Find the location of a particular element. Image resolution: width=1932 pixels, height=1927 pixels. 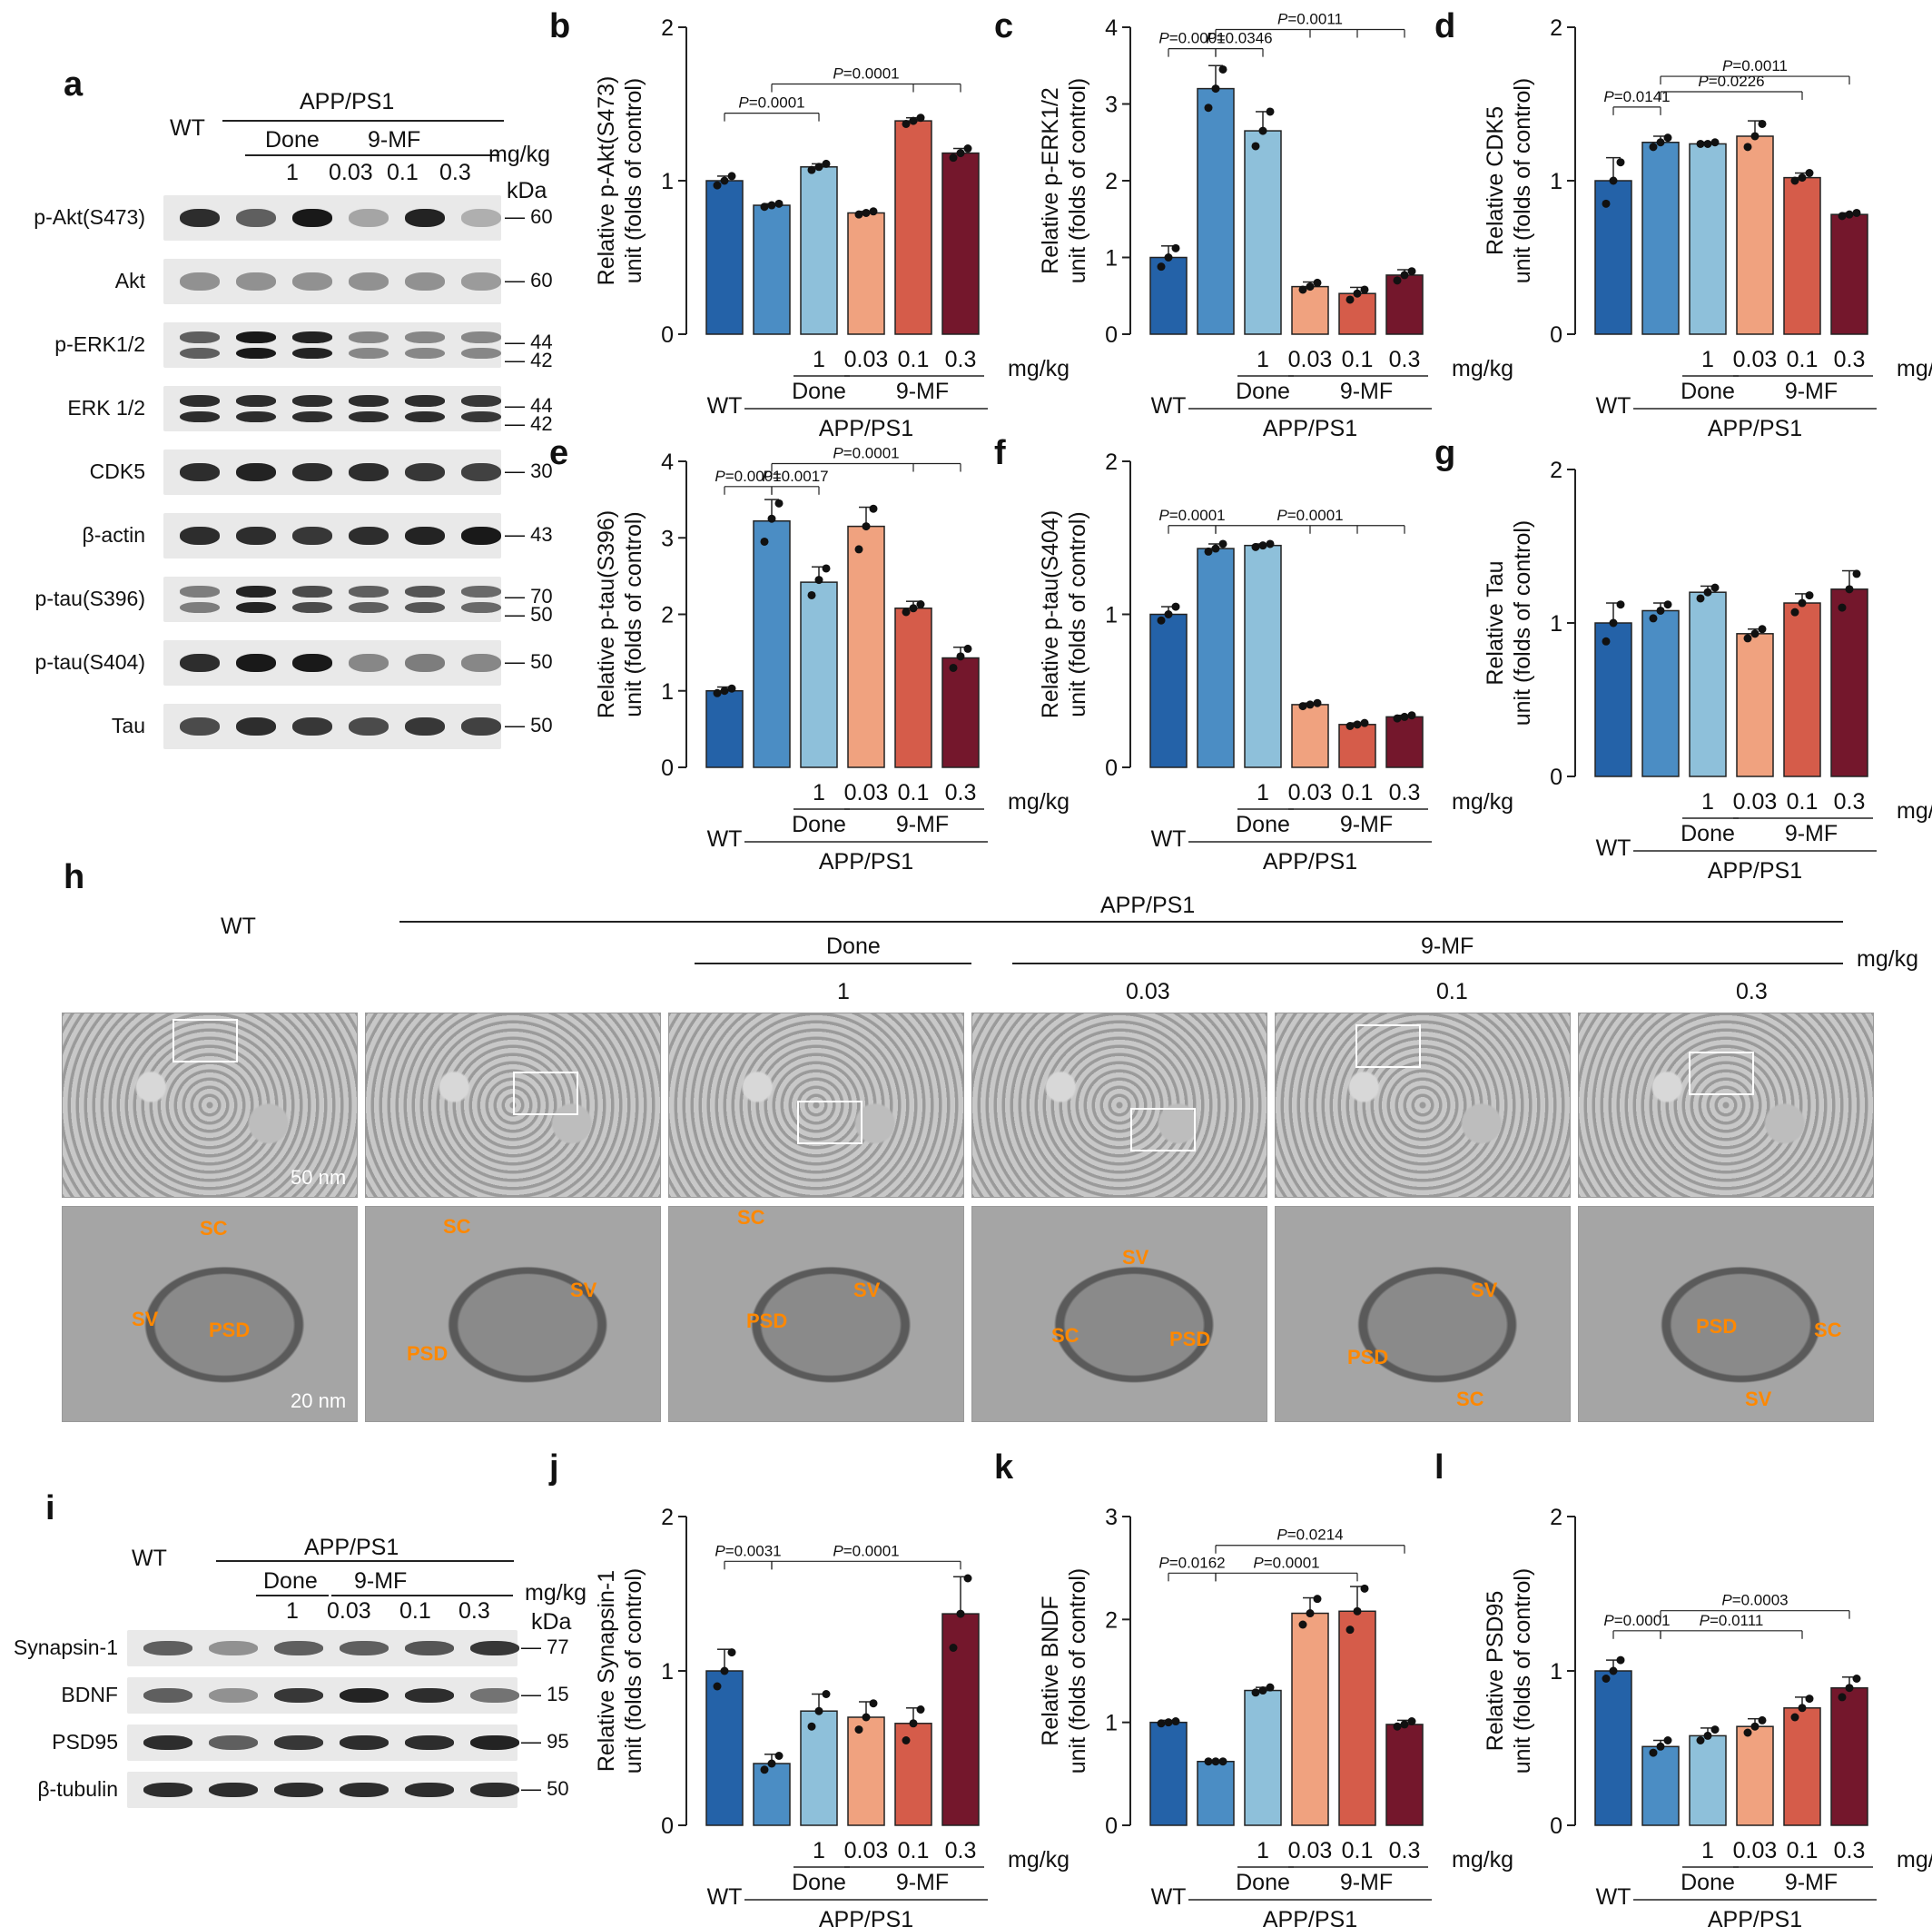

panel-label-i: i is located at coordinates (50, 1508).